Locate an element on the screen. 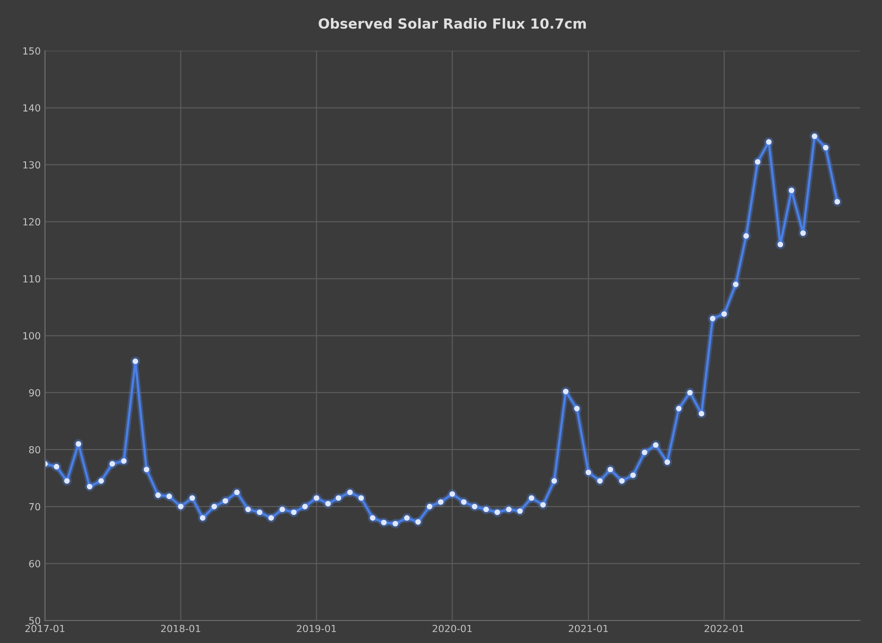 This screenshot has height=643, width=882. y-tick-label: 110 is located at coordinates (31, 279).